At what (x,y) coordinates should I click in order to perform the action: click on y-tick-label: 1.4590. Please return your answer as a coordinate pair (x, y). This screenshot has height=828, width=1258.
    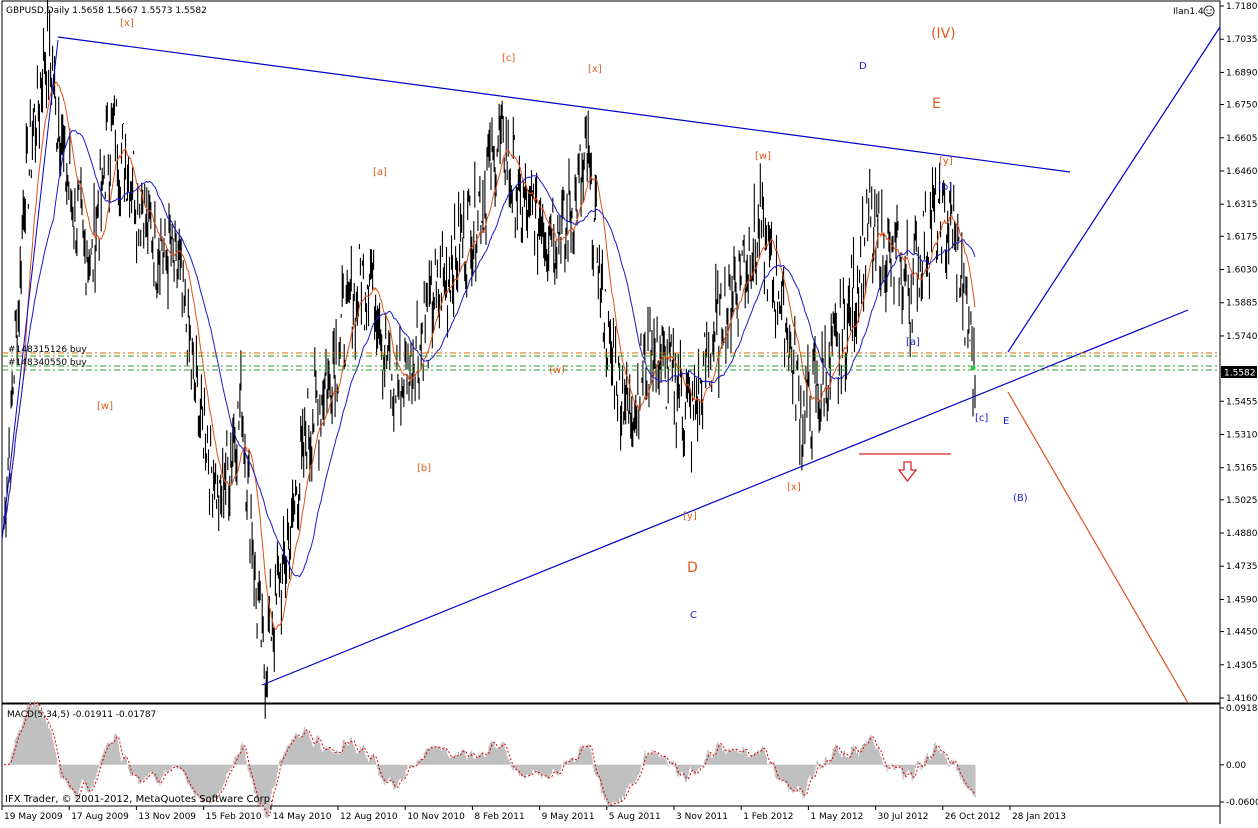
    Looking at the image, I should click on (1242, 600).